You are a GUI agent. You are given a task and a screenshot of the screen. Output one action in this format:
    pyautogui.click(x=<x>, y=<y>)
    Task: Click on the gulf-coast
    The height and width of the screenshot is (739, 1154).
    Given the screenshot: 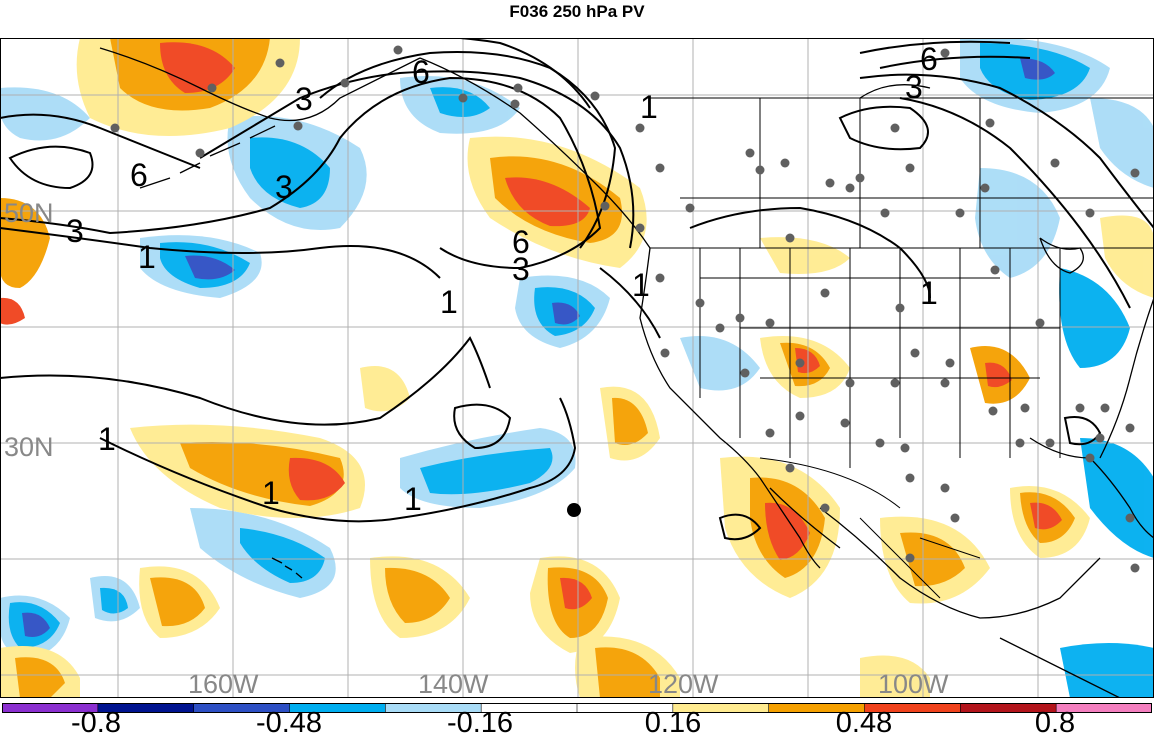 What is the action you would take?
    pyautogui.click(x=1091, y=488)
    